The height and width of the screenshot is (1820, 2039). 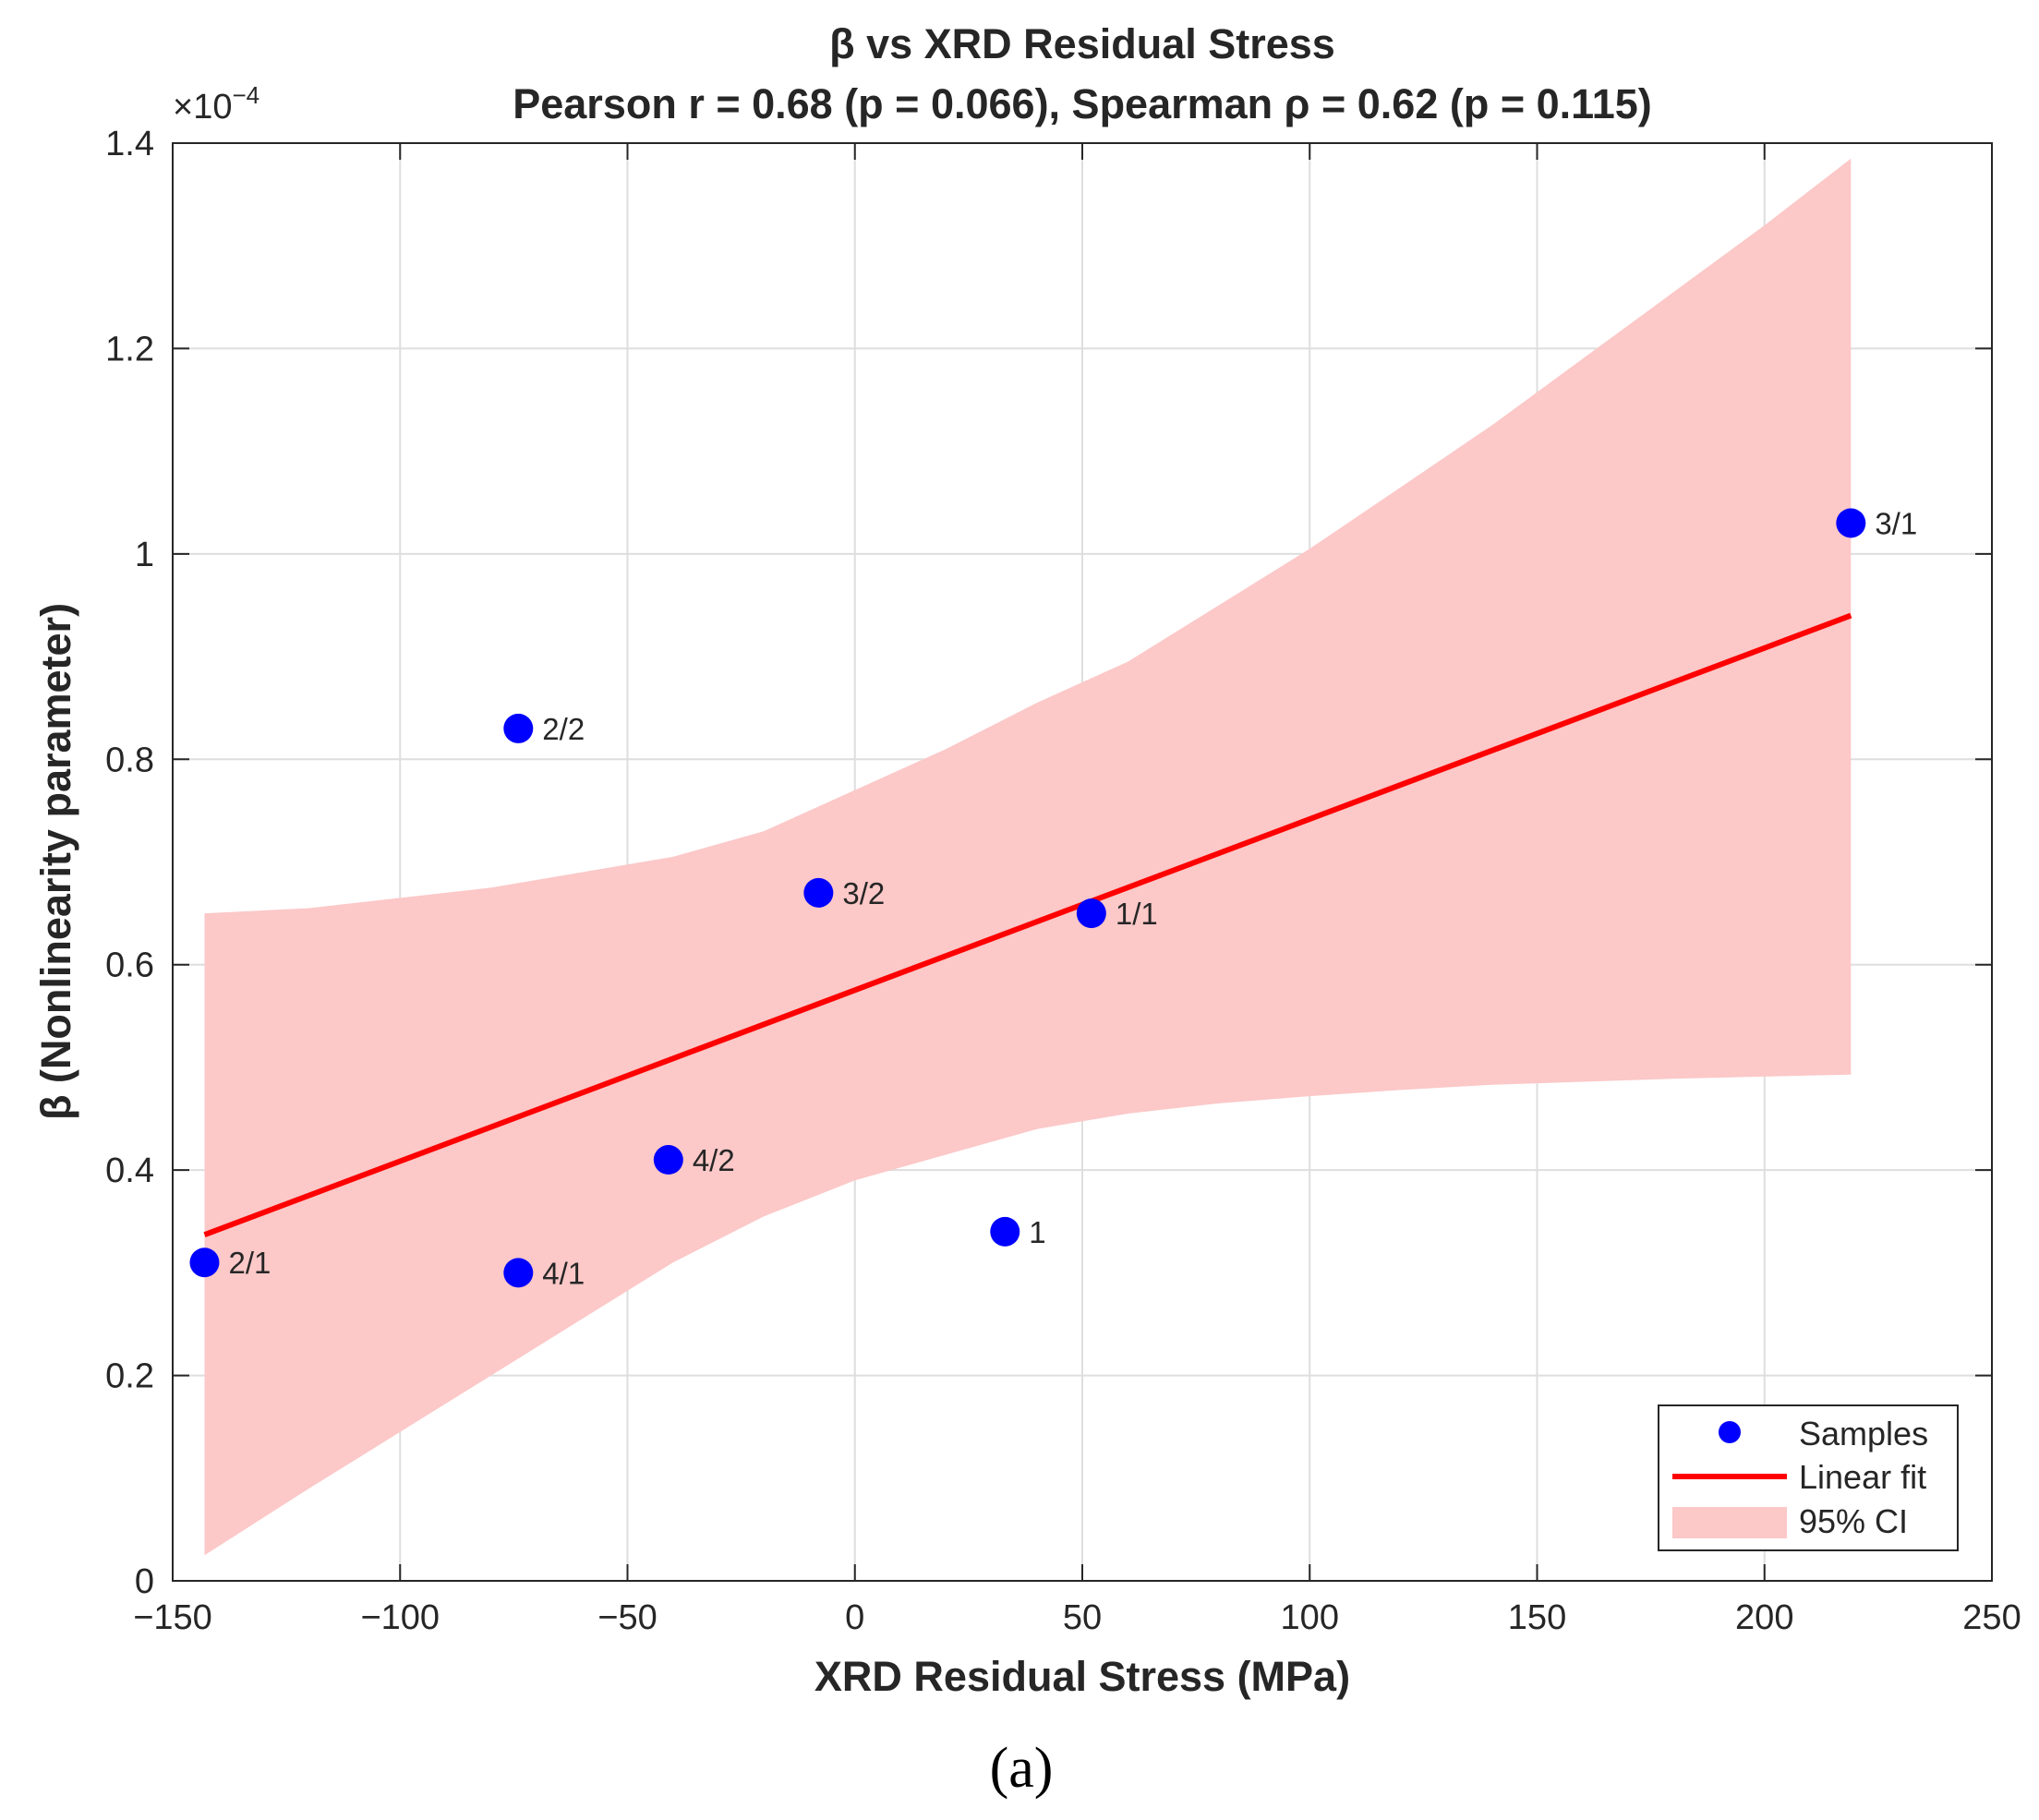 I want to click on x-tick-label: 250, so click(x=1991, y=1617).